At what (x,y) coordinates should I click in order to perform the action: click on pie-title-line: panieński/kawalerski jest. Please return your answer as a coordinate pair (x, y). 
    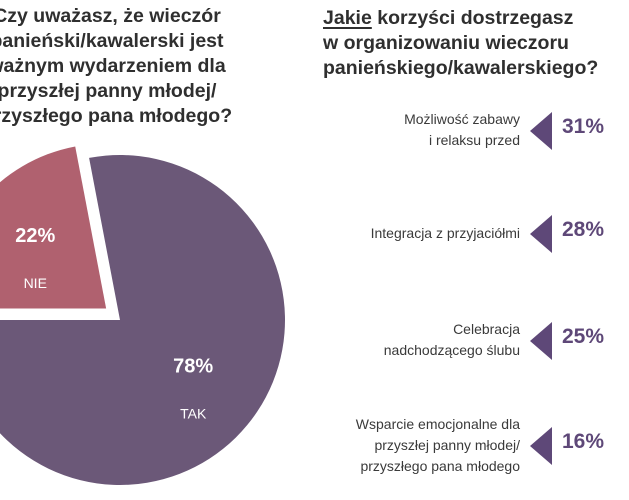
    Looking at the image, I should click on (112, 41).